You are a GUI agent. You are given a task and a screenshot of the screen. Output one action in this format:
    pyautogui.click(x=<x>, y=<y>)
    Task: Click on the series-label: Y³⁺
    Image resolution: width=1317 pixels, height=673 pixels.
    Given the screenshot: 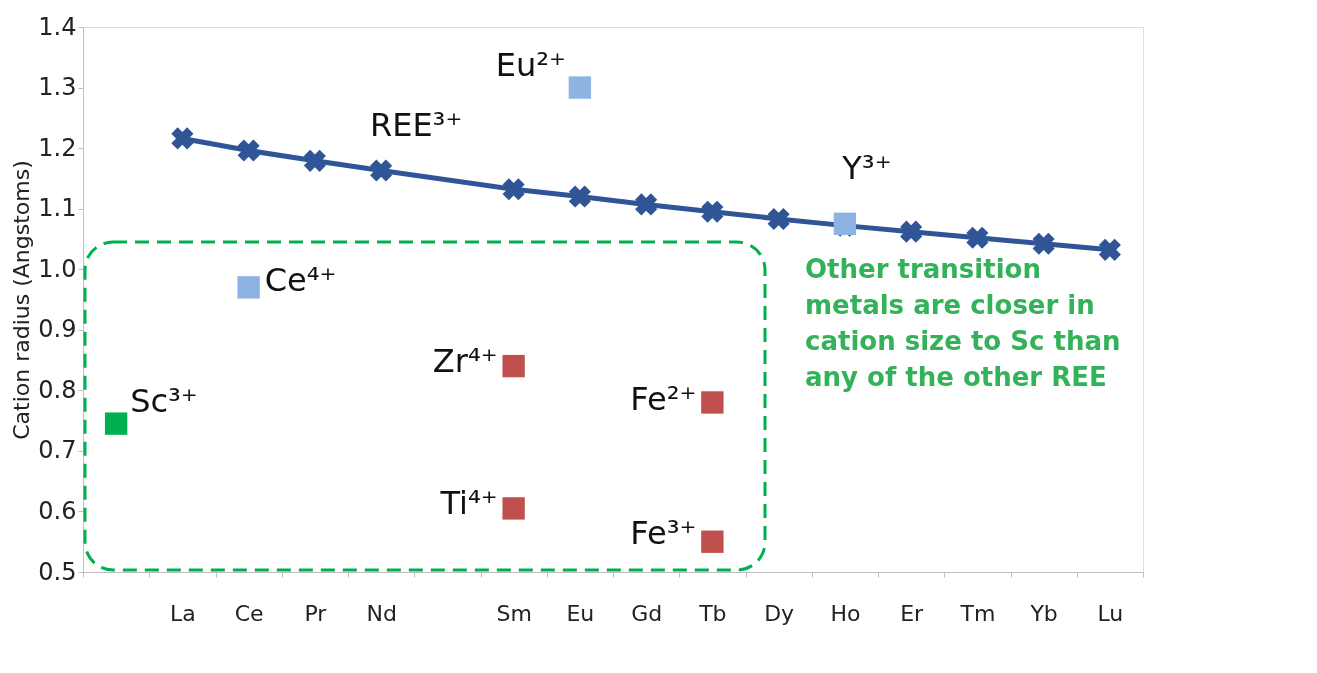 What is the action you would take?
    pyautogui.click(x=866, y=167)
    